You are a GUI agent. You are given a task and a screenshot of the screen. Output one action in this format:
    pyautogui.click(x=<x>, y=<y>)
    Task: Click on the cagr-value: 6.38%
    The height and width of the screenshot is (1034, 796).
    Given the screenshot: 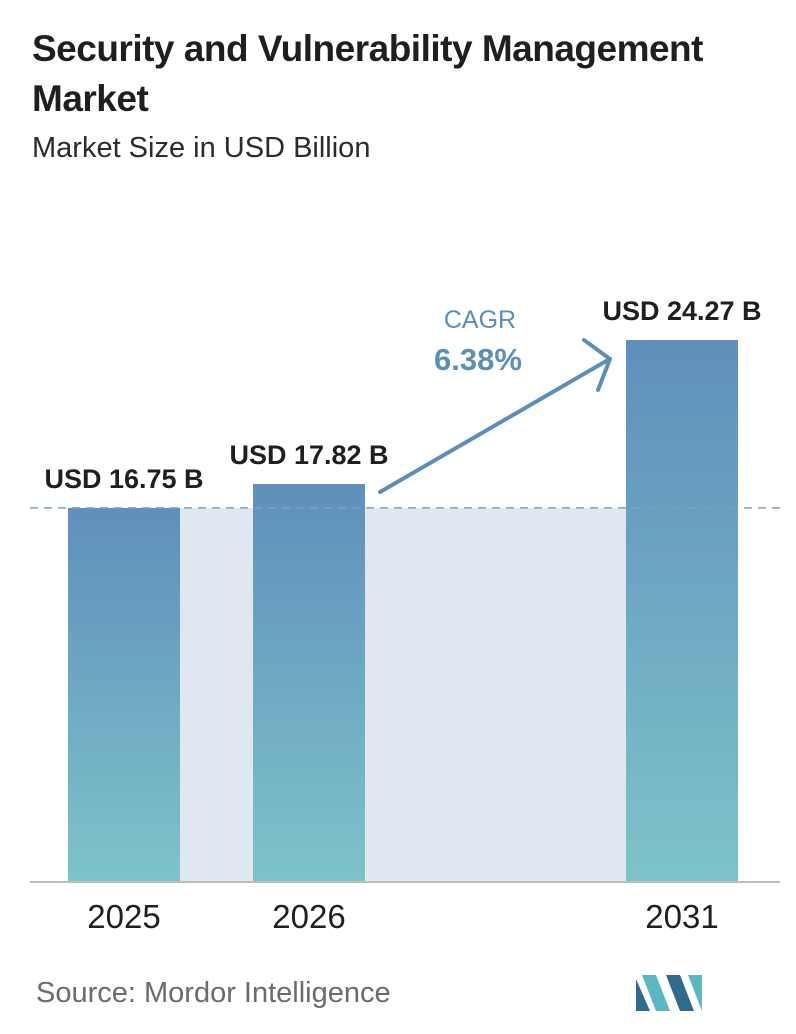 What is the action you would take?
    pyautogui.click(x=478, y=359)
    